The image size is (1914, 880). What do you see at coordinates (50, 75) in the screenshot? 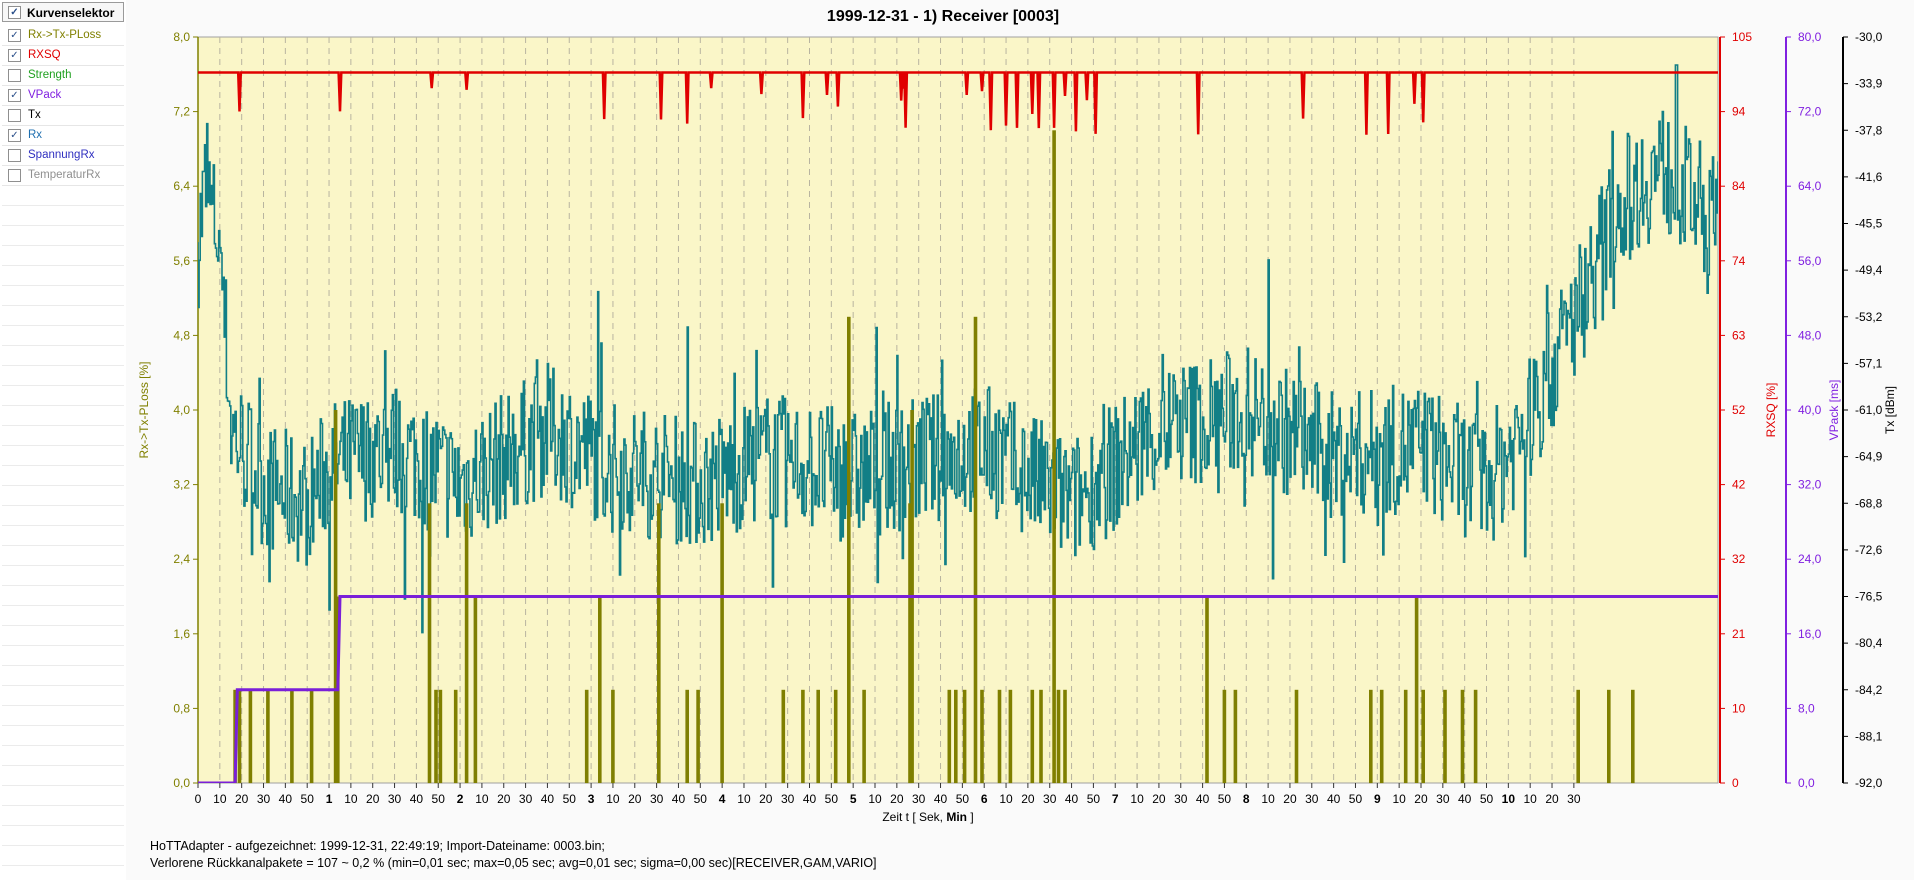
I see `curve-label: Strength` at bounding box center [50, 75].